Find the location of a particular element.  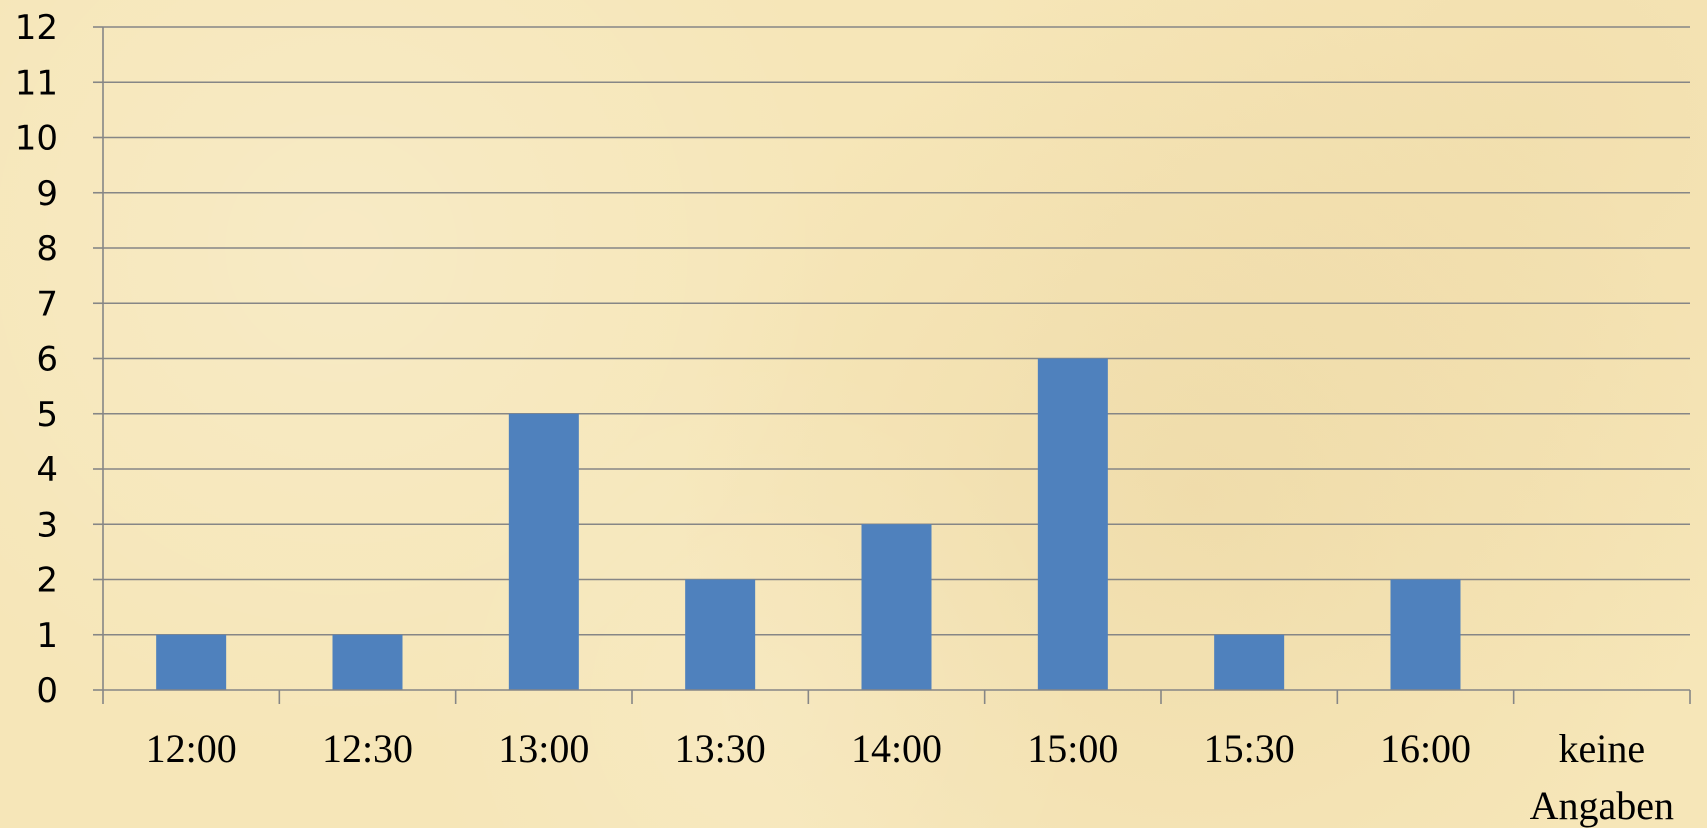

x-tick-label: 13:30 is located at coordinates (720, 748).